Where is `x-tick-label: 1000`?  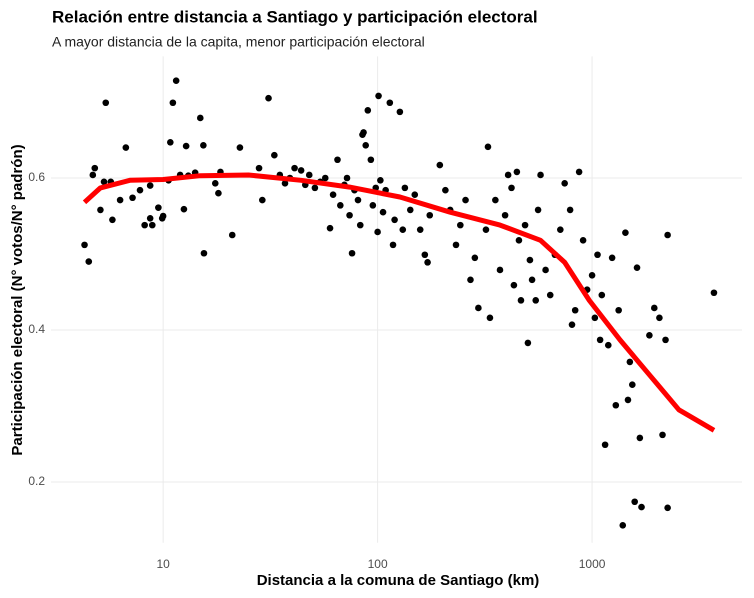
x-tick-label: 1000 is located at coordinates (592, 564).